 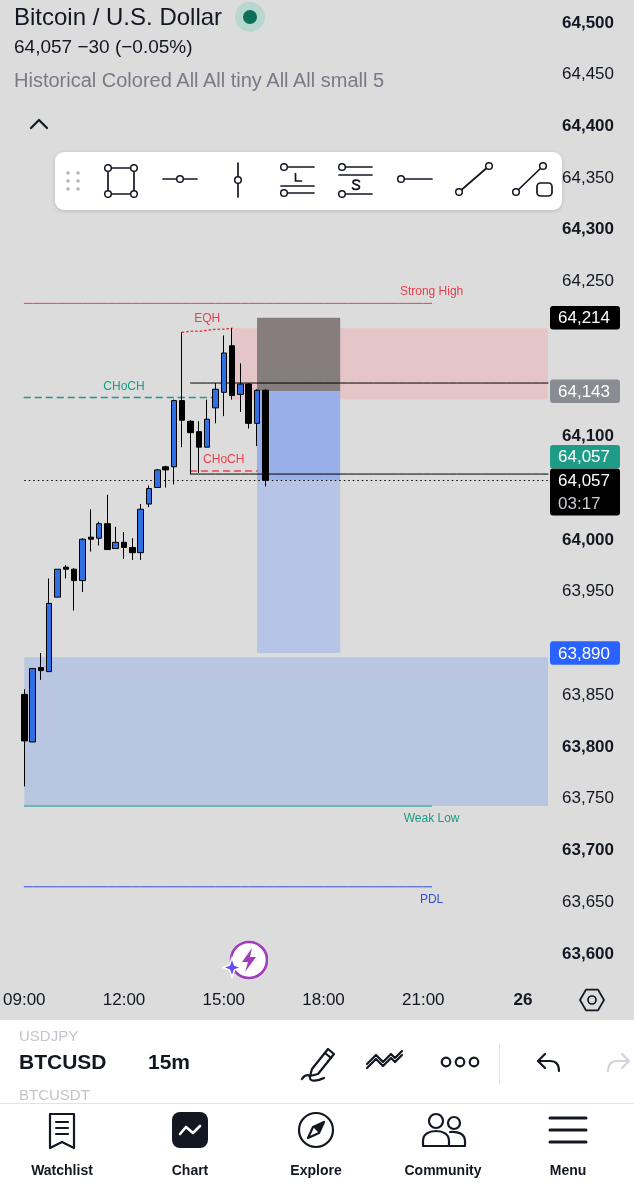 What do you see at coordinates (588, 953) in the screenshot?
I see `y-tick-label: 63,600` at bounding box center [588, 953].